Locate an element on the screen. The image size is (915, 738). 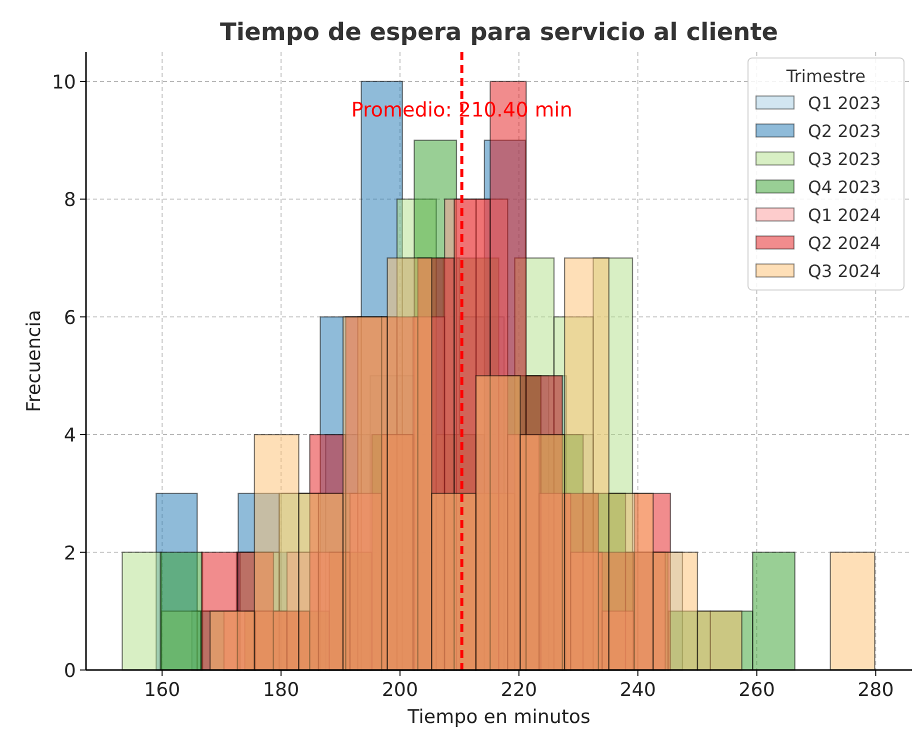
legend-title: Trimestre is located at coordinates (825, 77).